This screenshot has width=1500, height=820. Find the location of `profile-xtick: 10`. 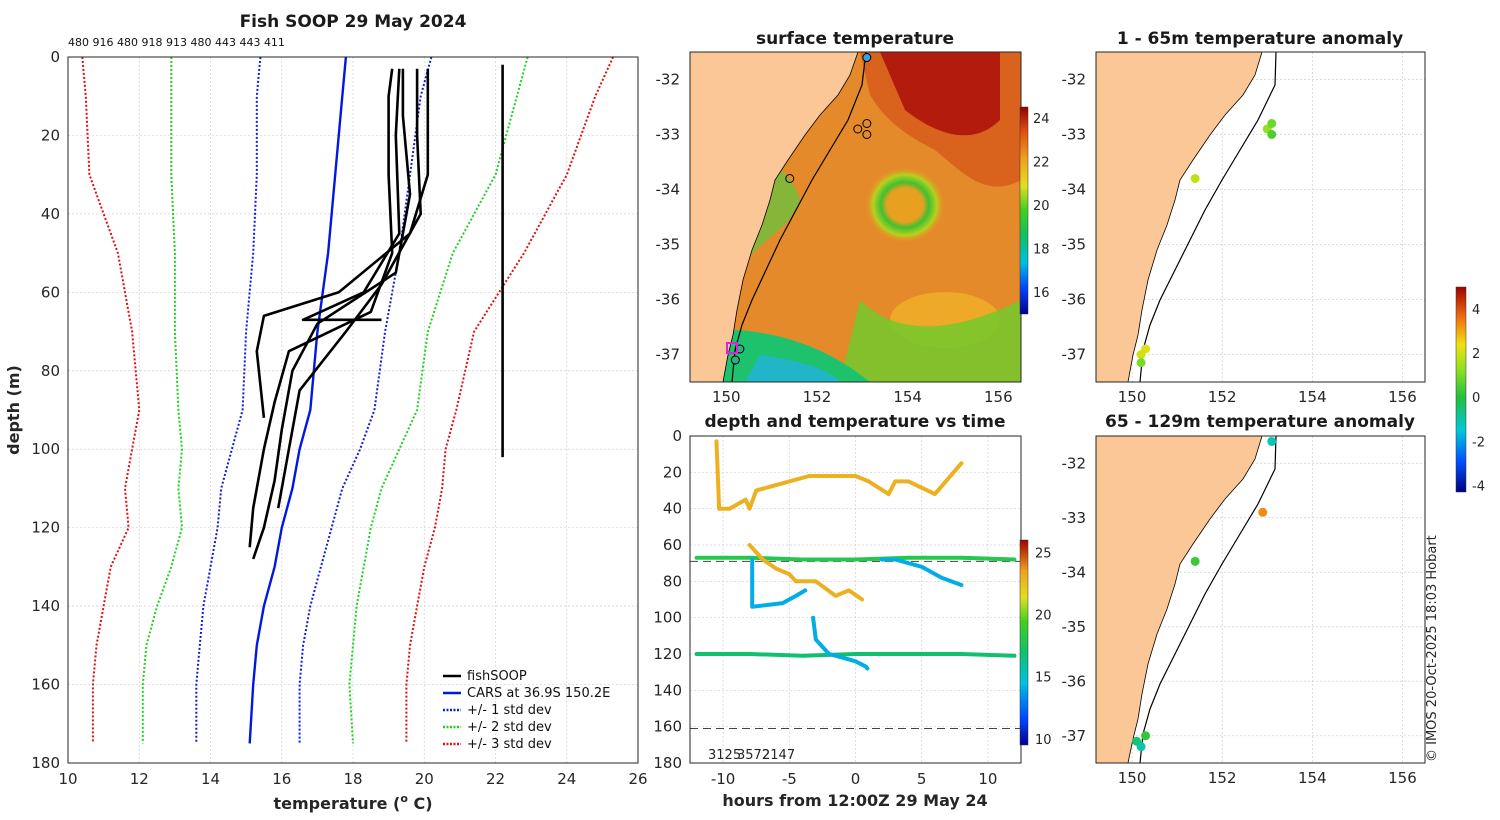

profile-xtick: 10 is located at coordinates (67, 779).